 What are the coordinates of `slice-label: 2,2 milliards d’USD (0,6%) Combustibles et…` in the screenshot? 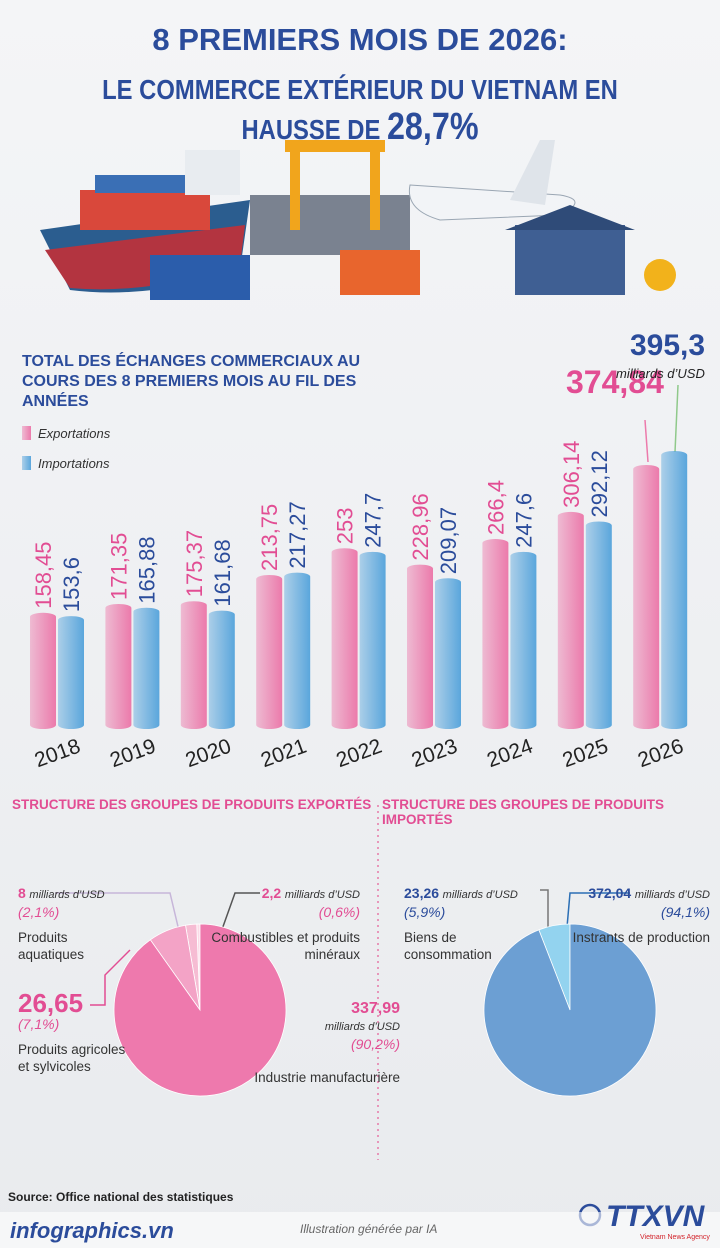 It's located at (260, 924).